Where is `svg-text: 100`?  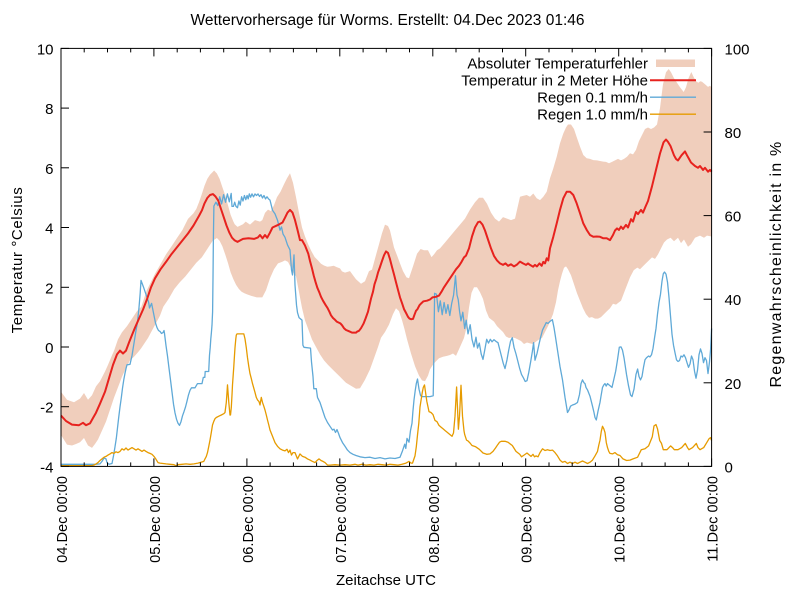
svg-text: 100 is located at coordinates (737, 49).